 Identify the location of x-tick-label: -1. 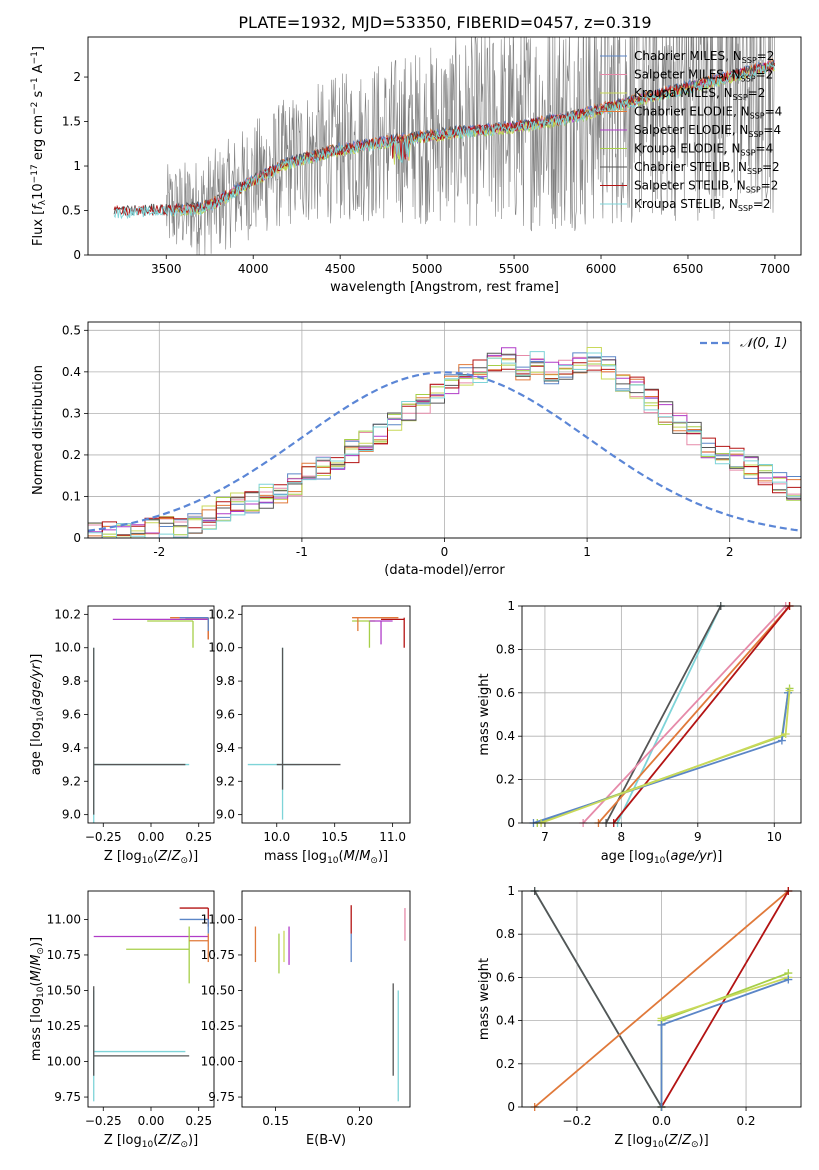
(302, 552).